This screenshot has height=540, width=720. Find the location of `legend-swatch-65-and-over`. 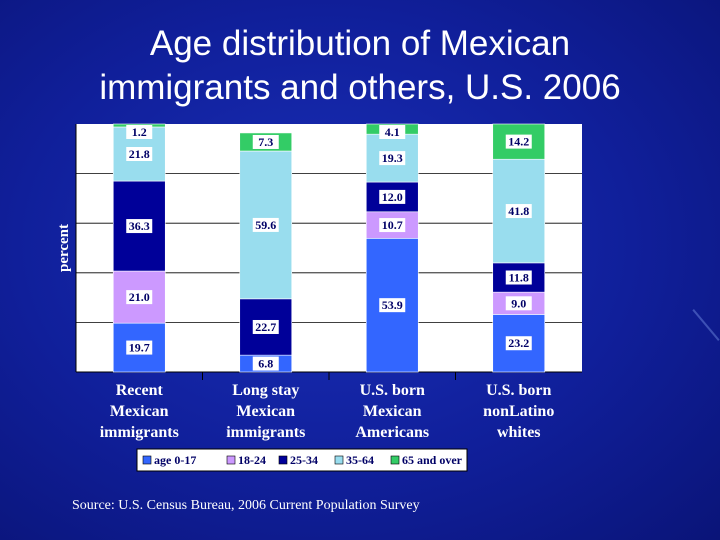

legend-swatch-65-and-over is located at coordinates (395, 460).